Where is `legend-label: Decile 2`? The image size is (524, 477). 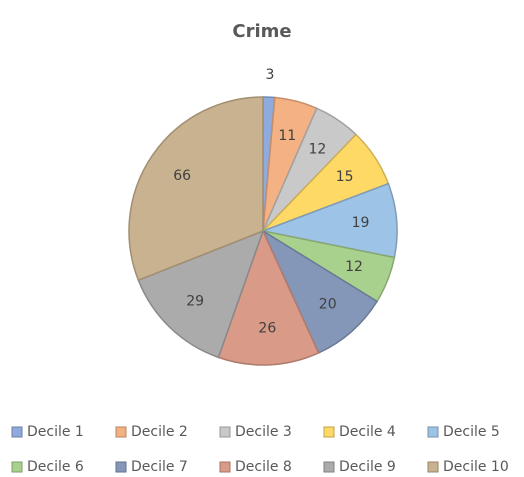
legend-label: Decile 2 is located at coordinates (159, 432).